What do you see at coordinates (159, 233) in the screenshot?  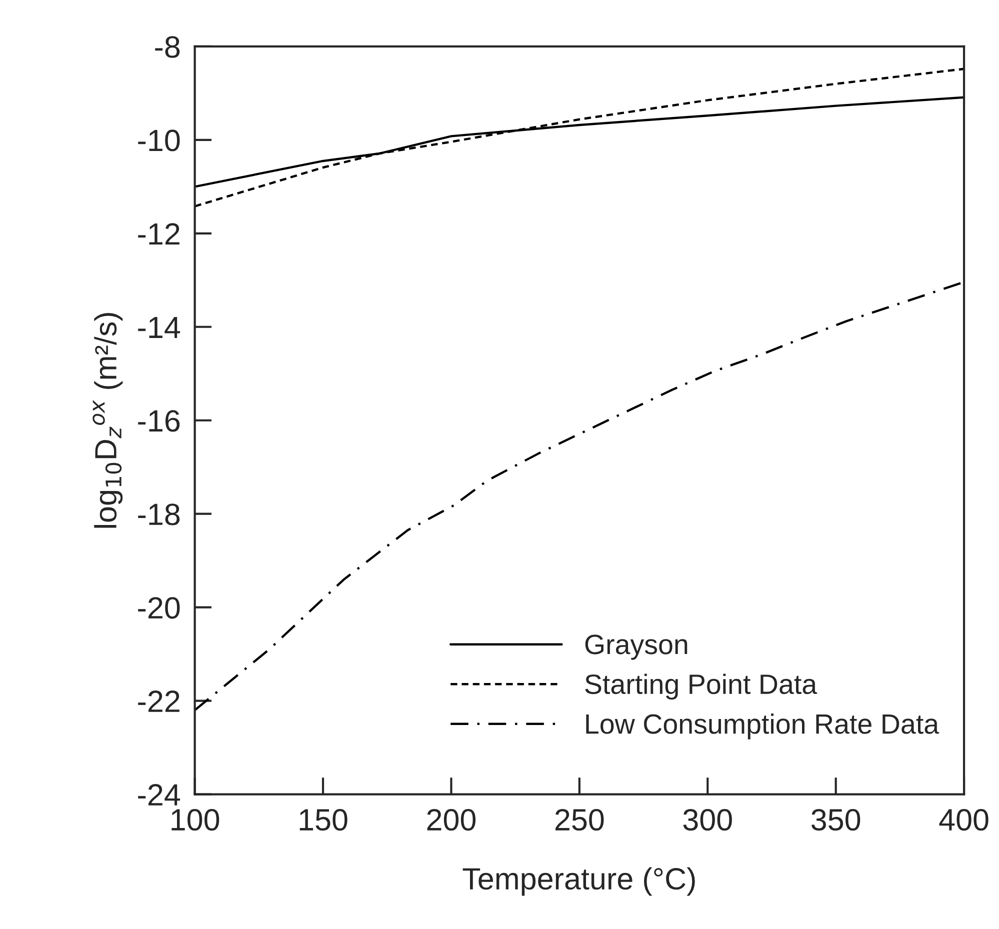 I see `y-tick-label: -12` at bounding box center [159, 233].